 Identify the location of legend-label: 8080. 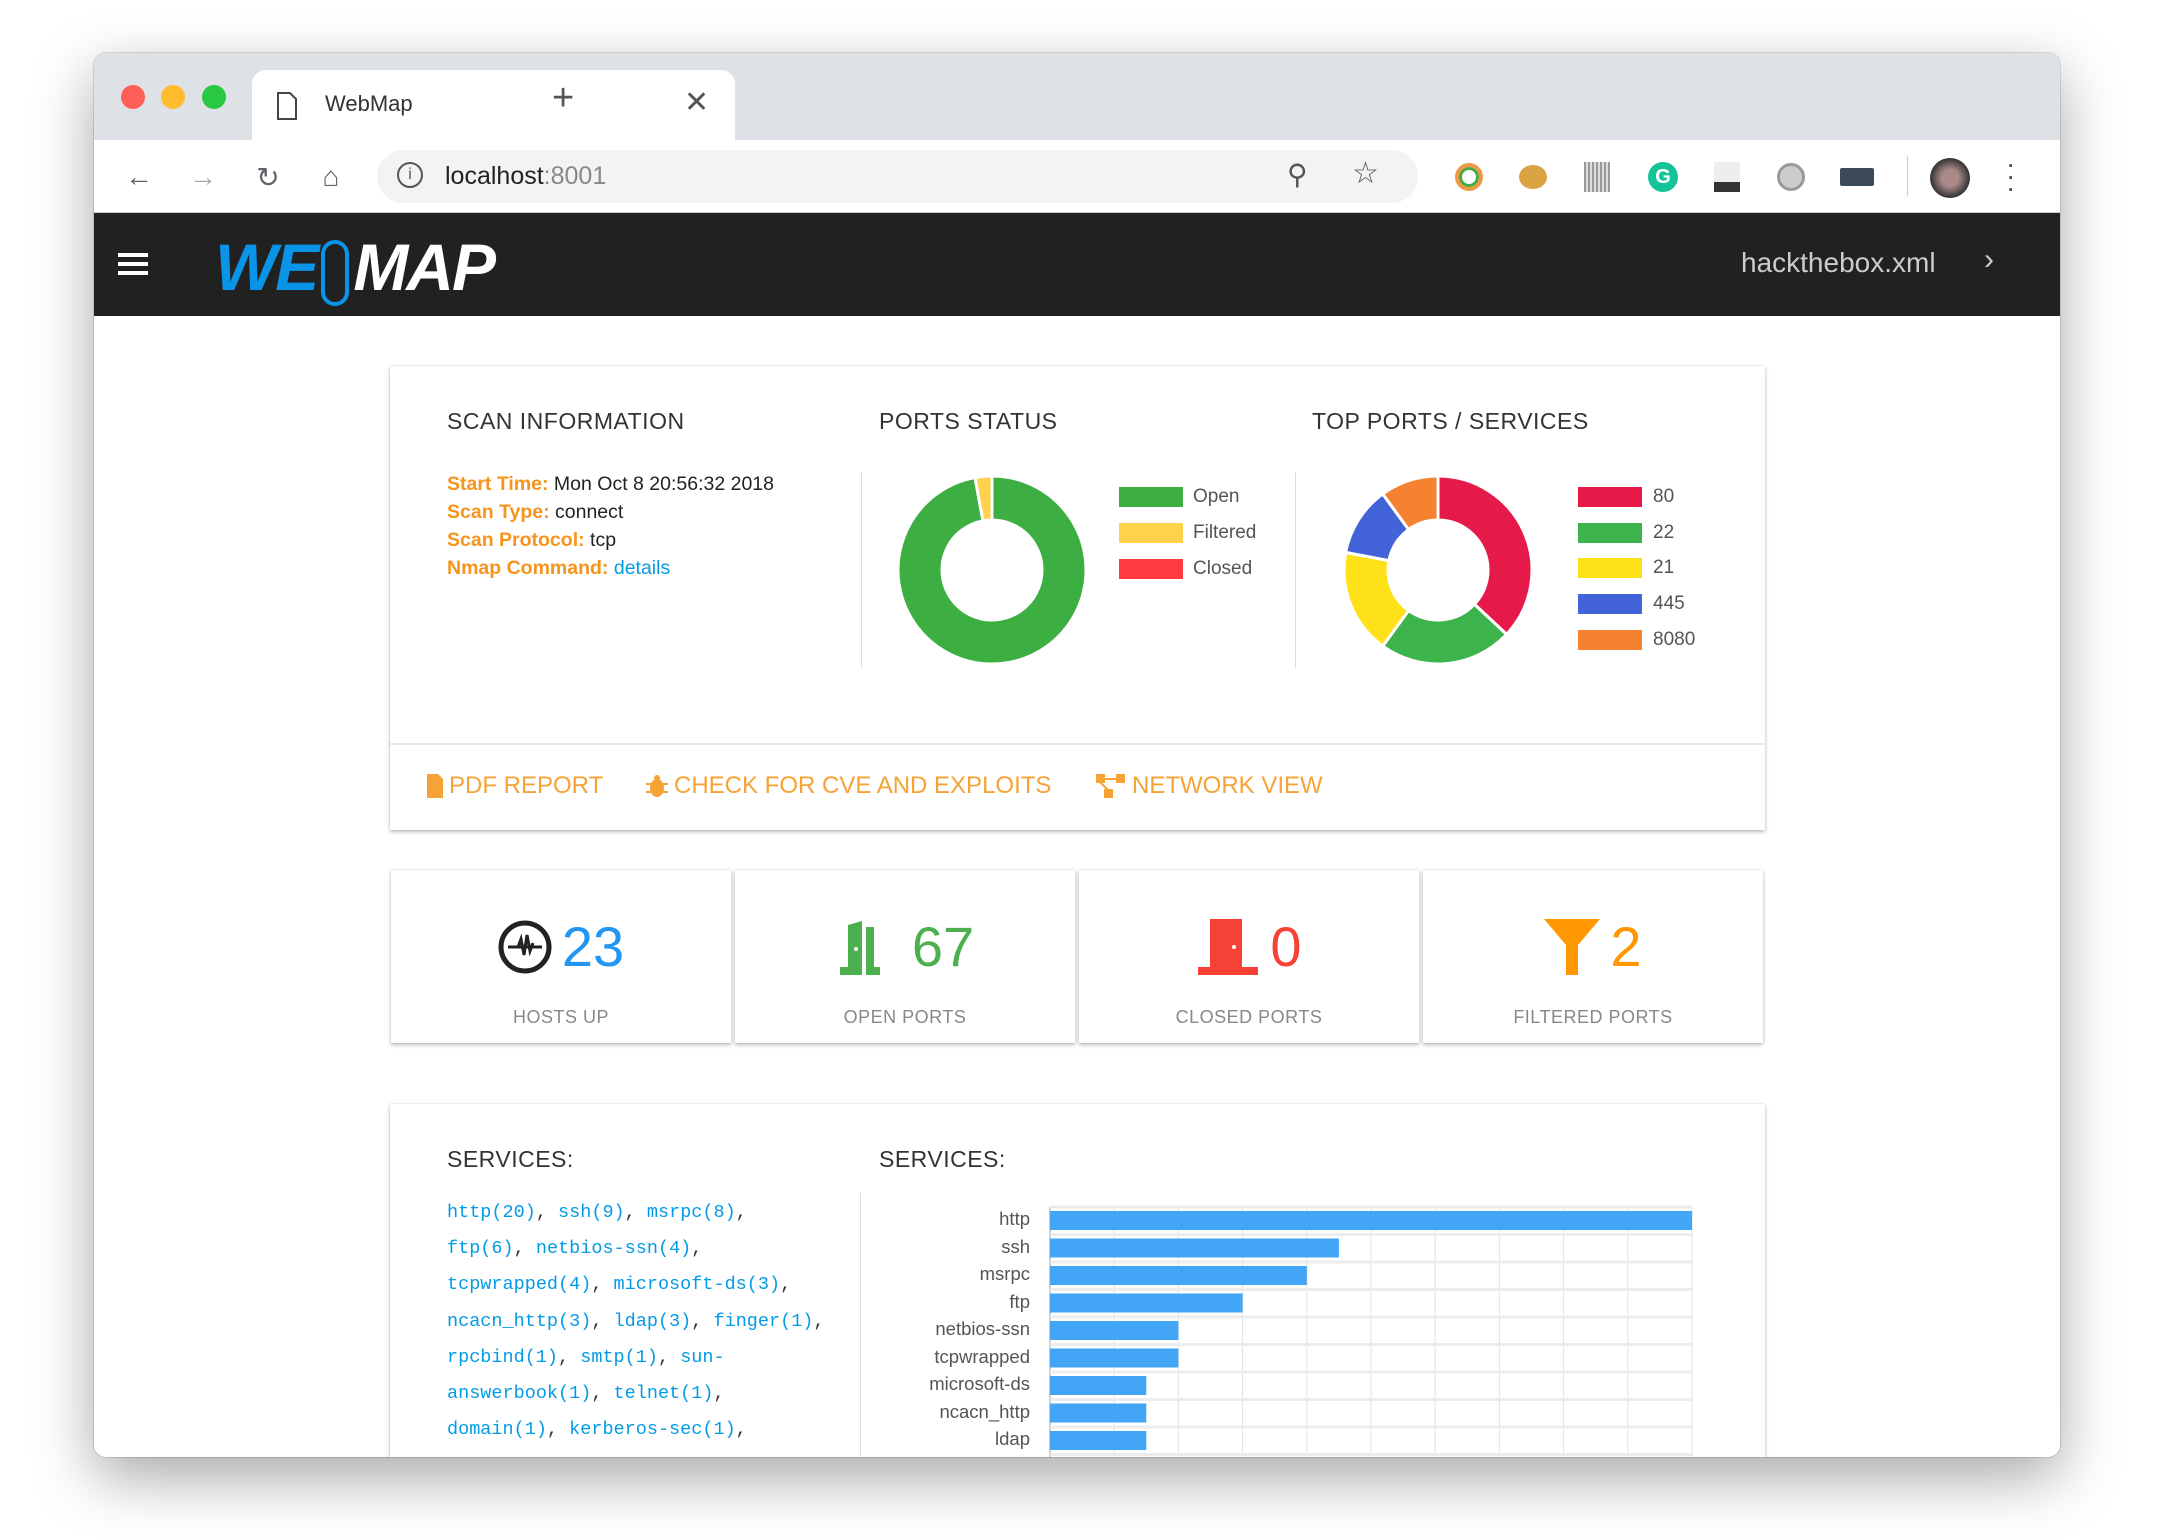
(1674, 639).